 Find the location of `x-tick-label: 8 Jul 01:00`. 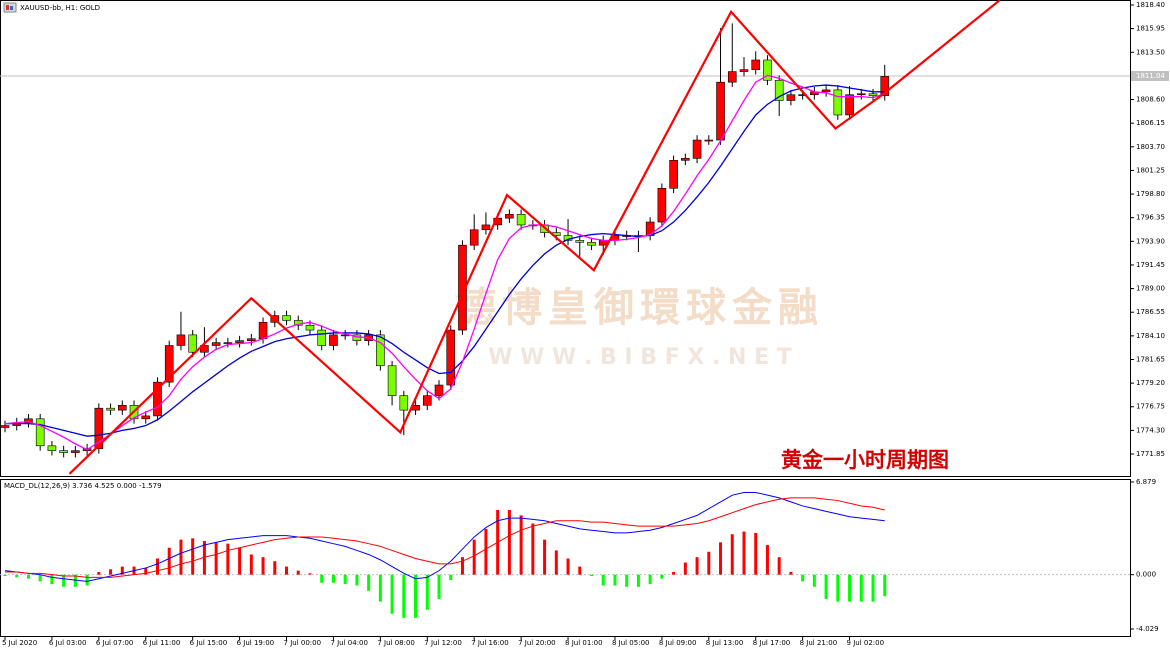

x-tick-label: 8 Jul 01:00 is located at coordinates (584, 643).